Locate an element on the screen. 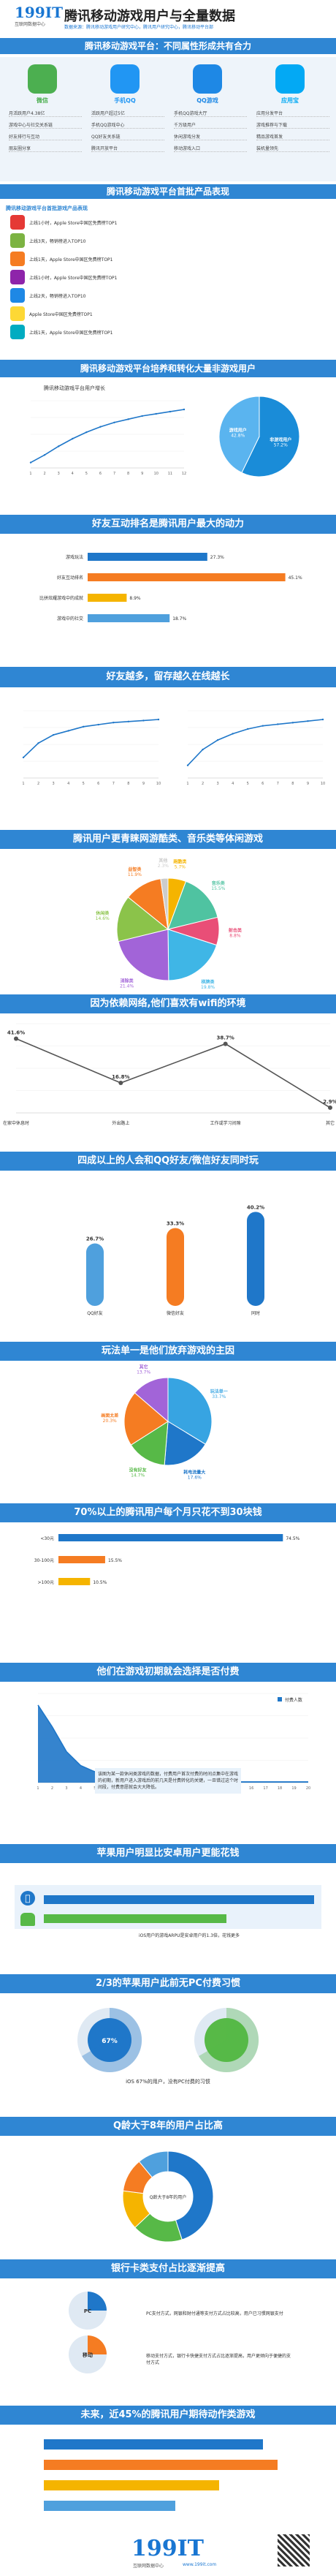 The image size is (336, 2576). pc-payment-note: PC支付方式，网银和财付通等支付方式占比较高，用户已习惯网银支付 is located at coordinates (214, 2313).